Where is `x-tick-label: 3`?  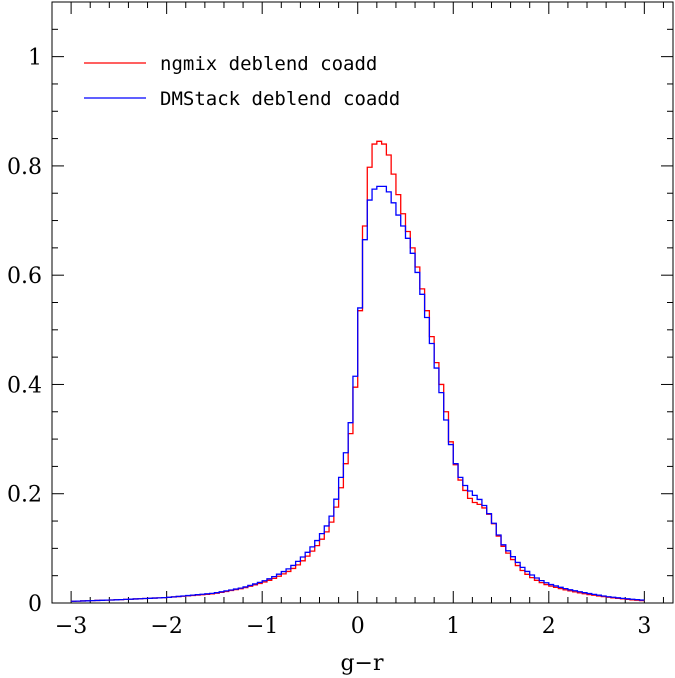 x-tick-label: 3 is located at coordinates (644, 626).